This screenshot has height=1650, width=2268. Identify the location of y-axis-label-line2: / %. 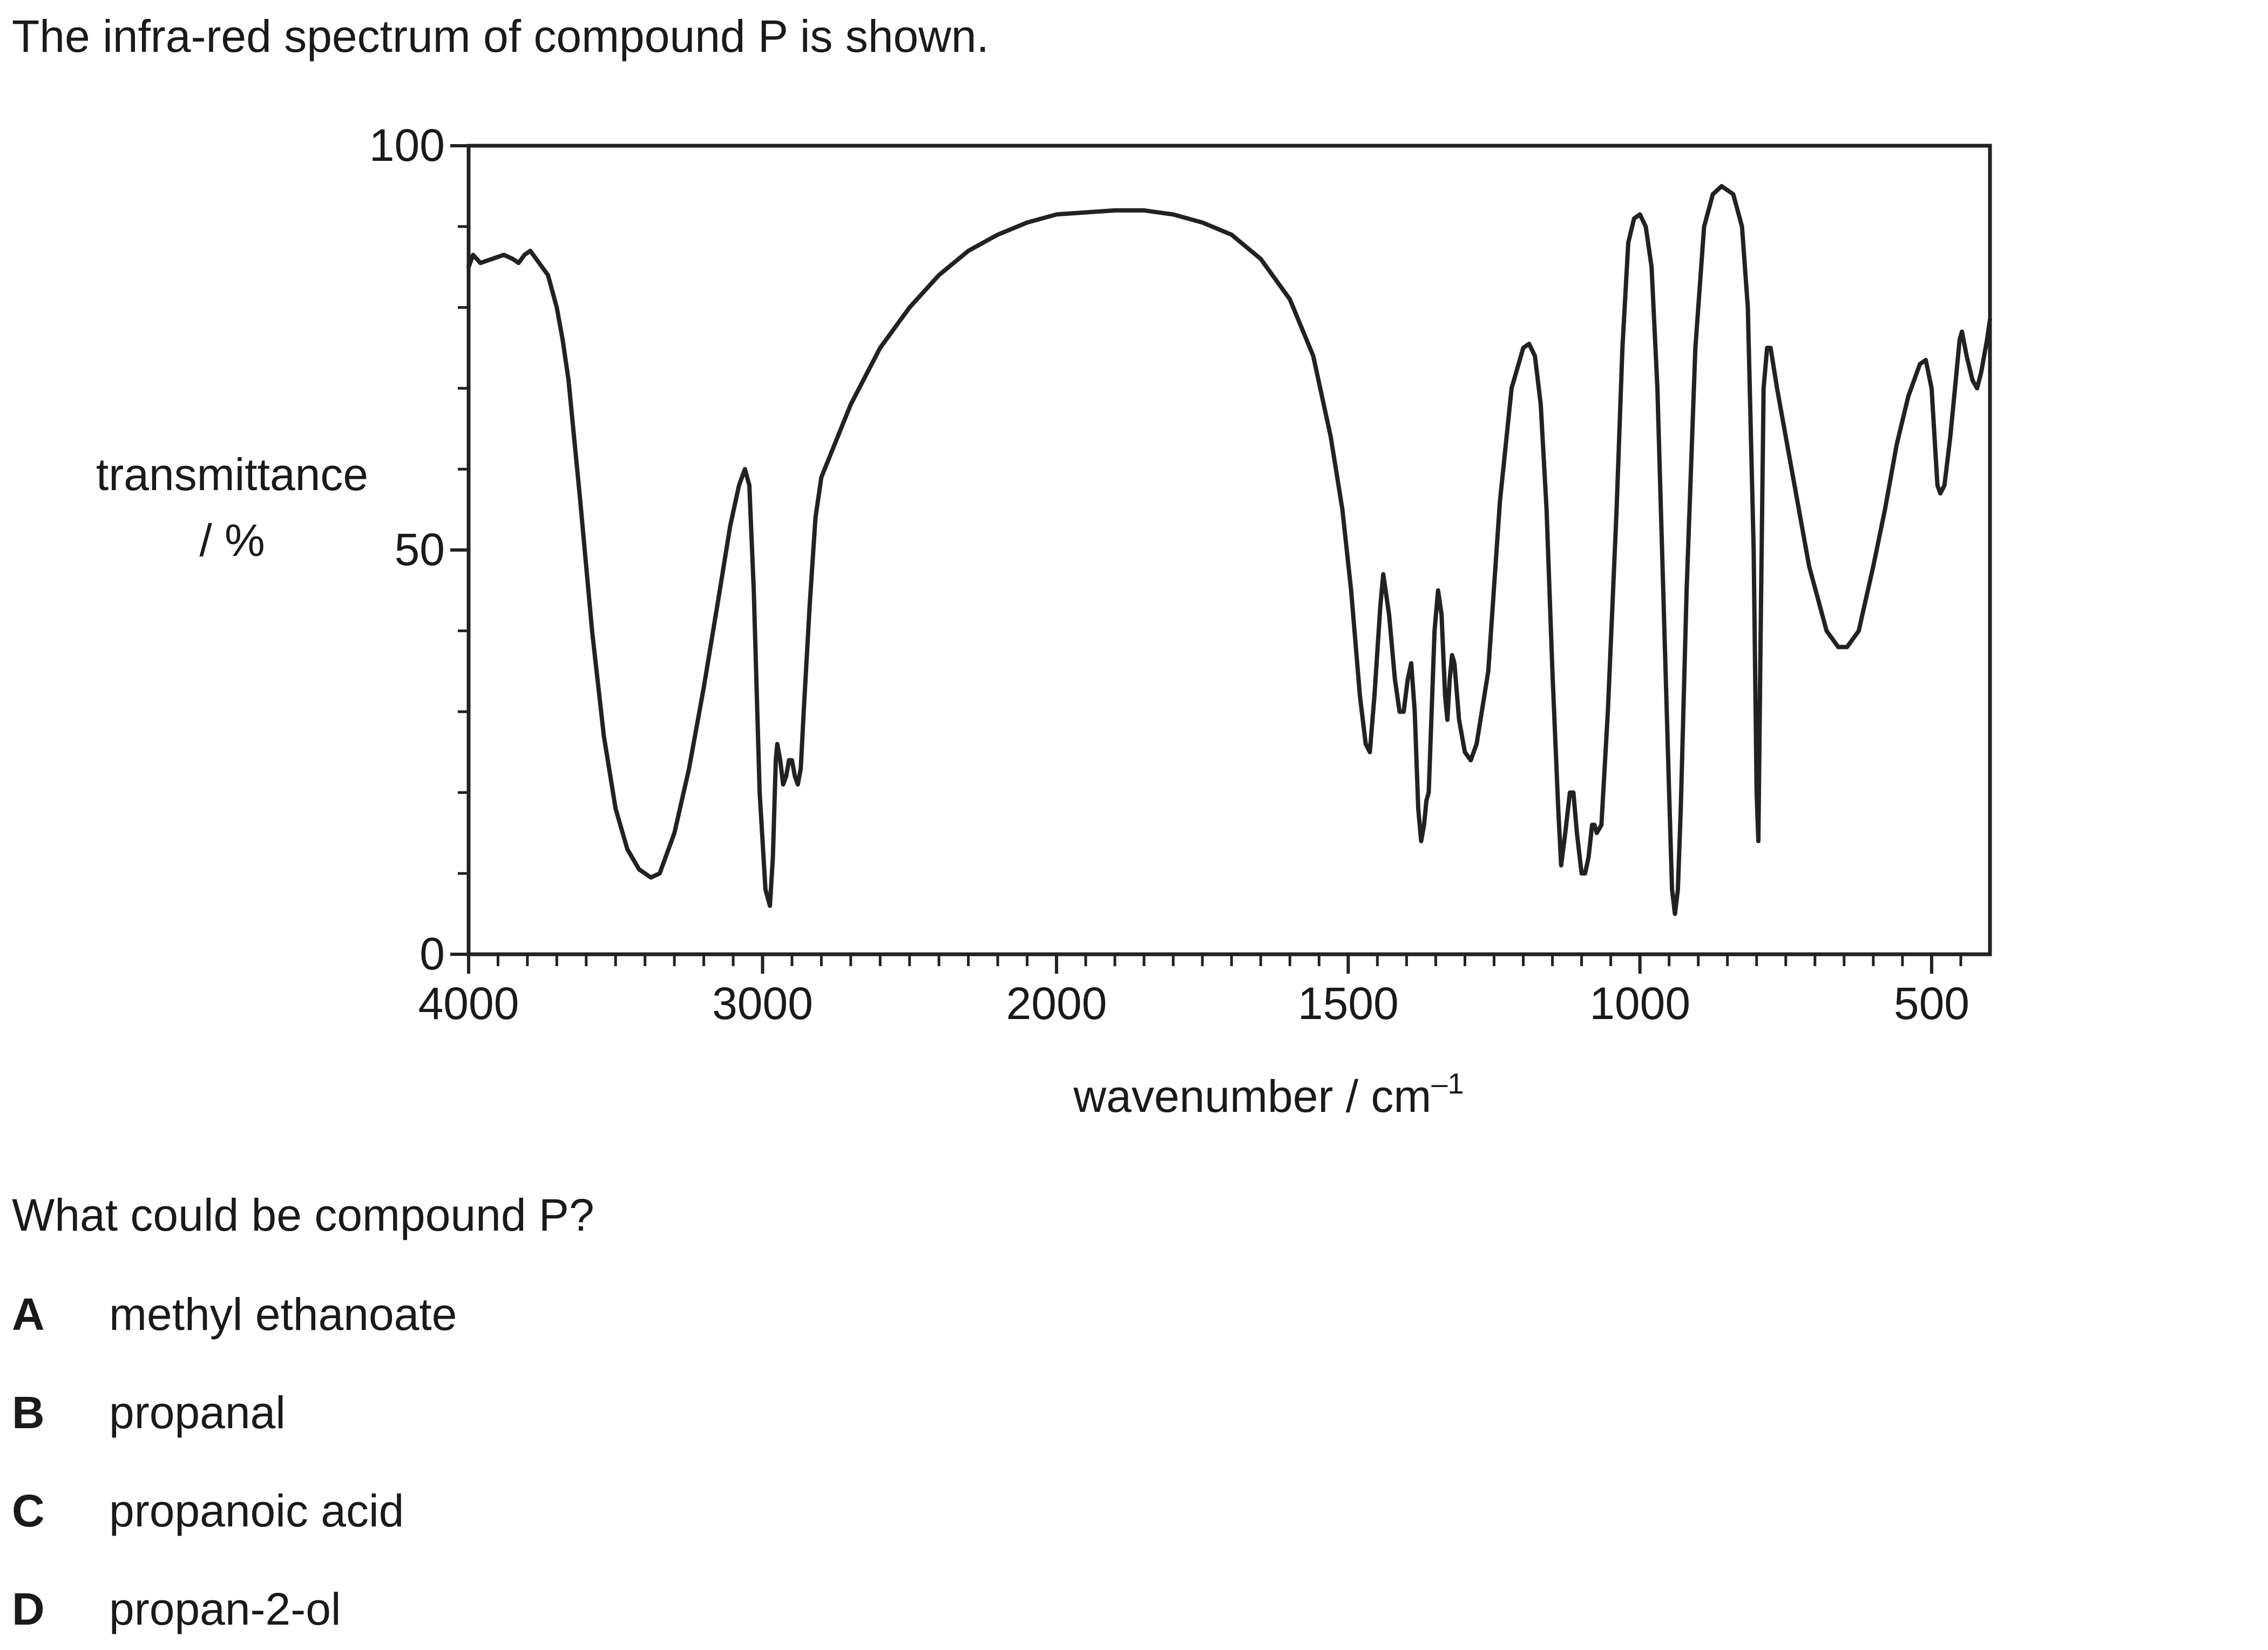
(232, 540).